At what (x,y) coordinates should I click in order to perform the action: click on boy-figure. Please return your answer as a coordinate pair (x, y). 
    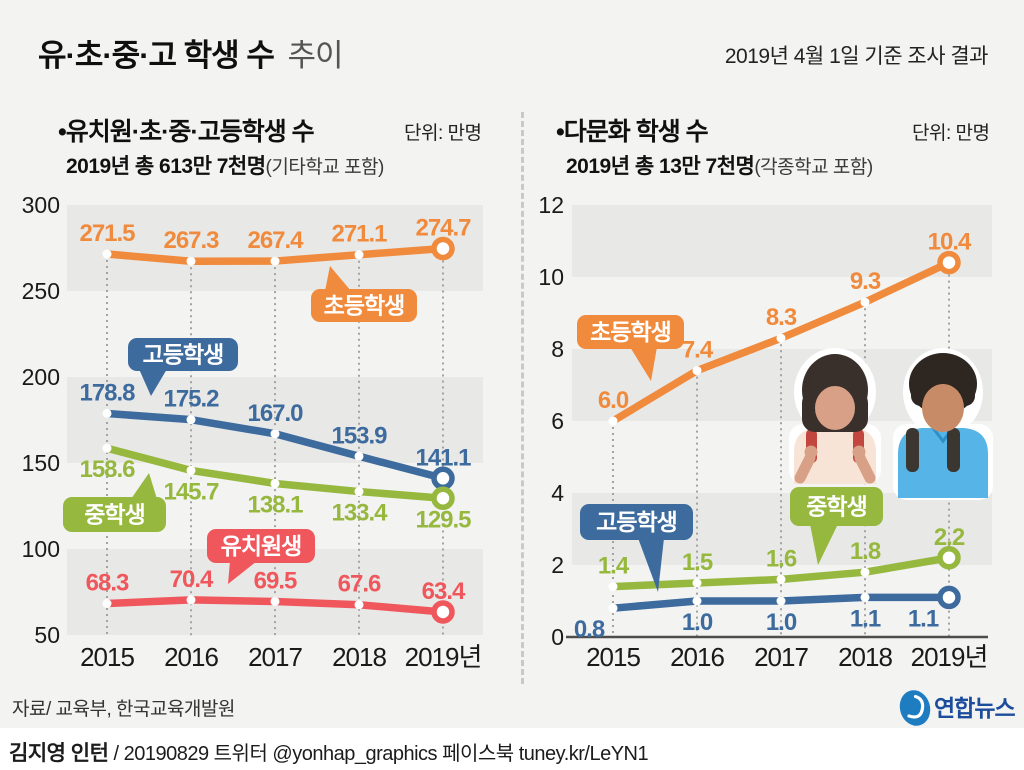
    Looking at the image, I should click on (943, 424).